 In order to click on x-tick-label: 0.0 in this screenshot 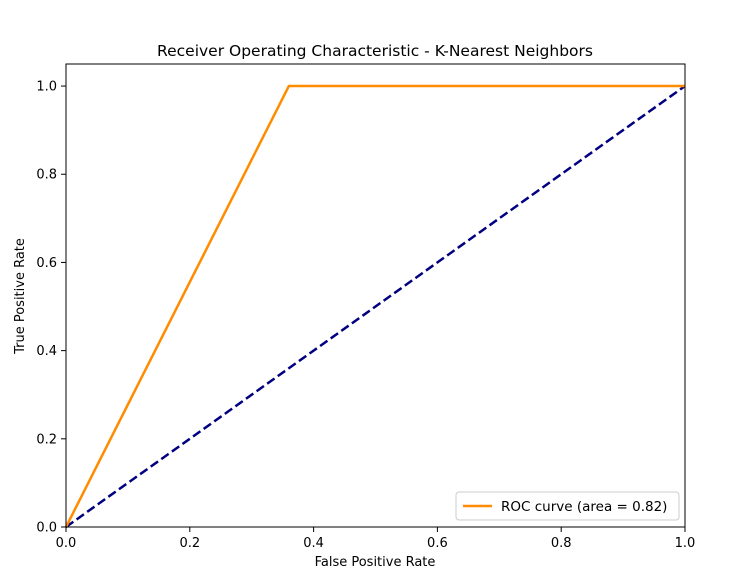, I will do `click(66, 543)`.